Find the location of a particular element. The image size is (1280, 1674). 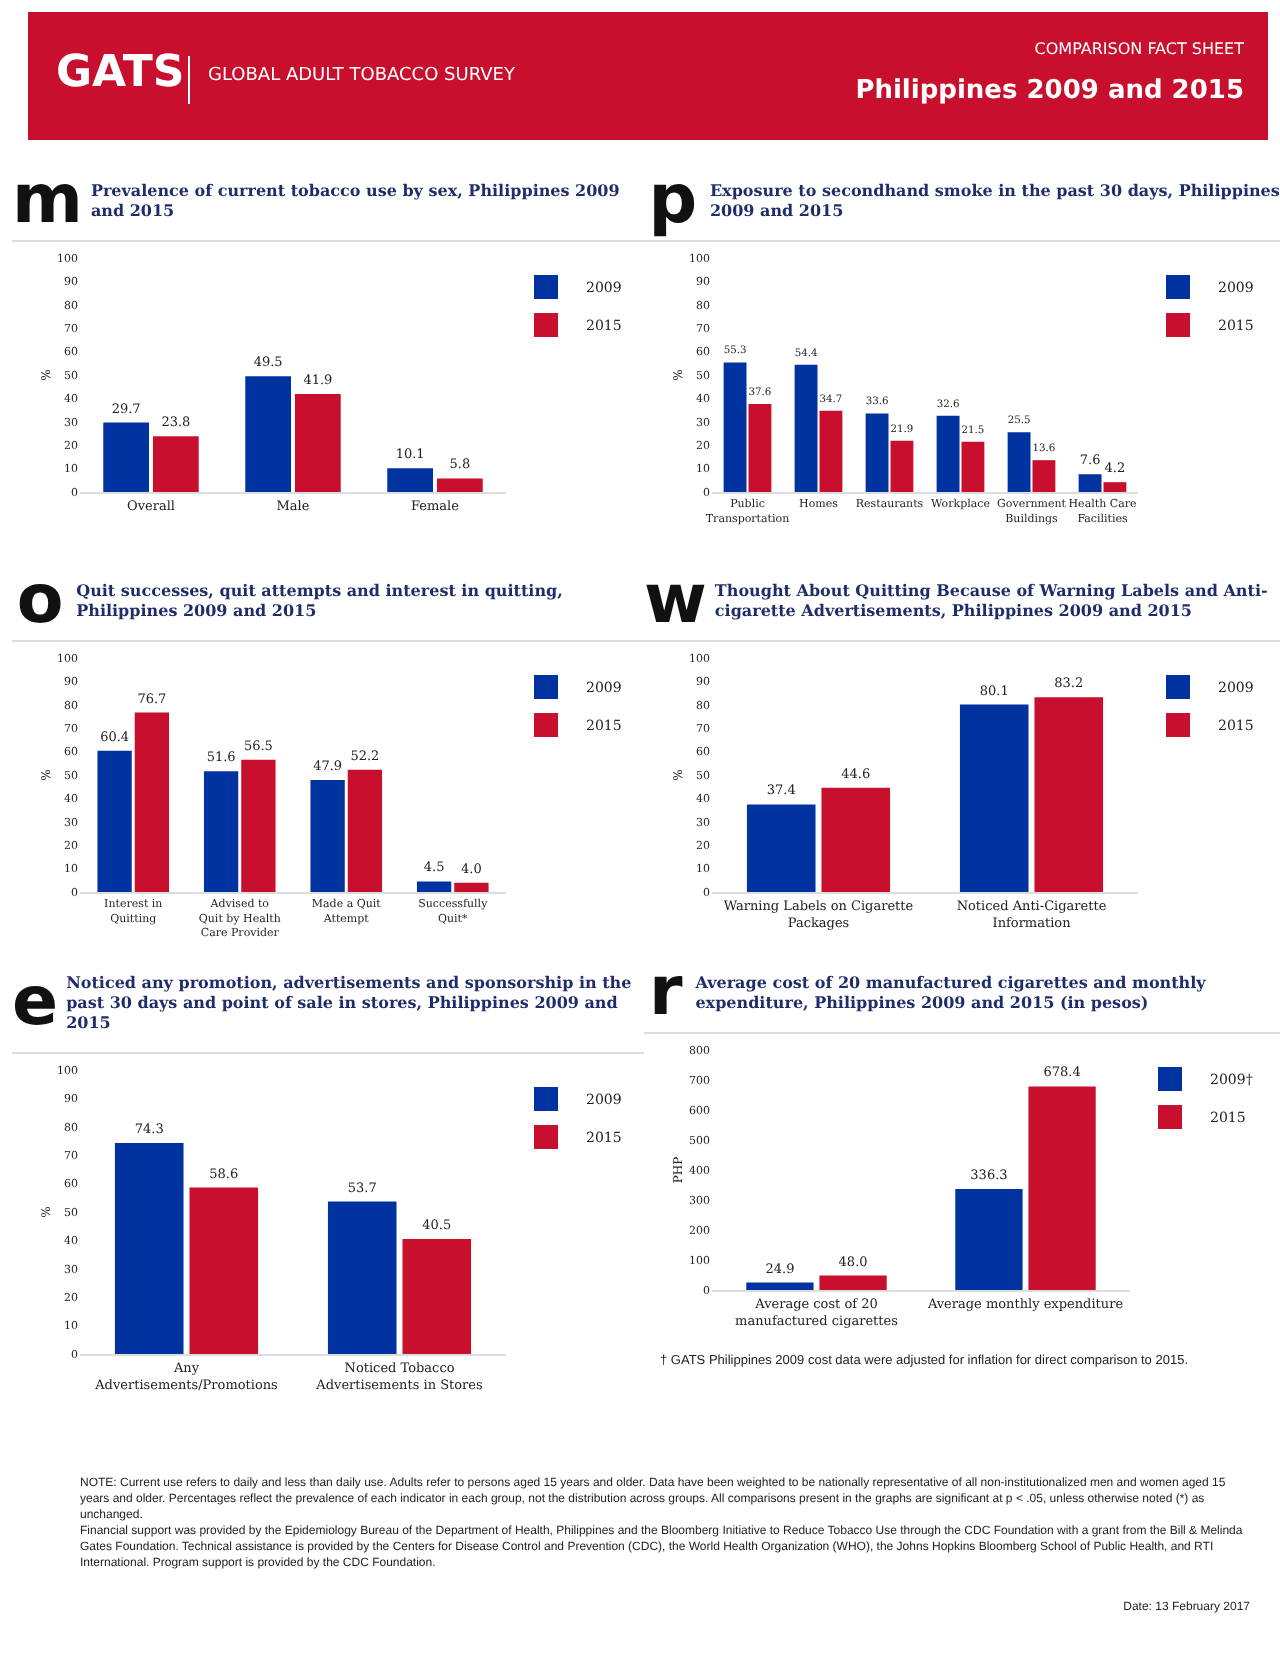

text: p is located at coordinates (673, 200).